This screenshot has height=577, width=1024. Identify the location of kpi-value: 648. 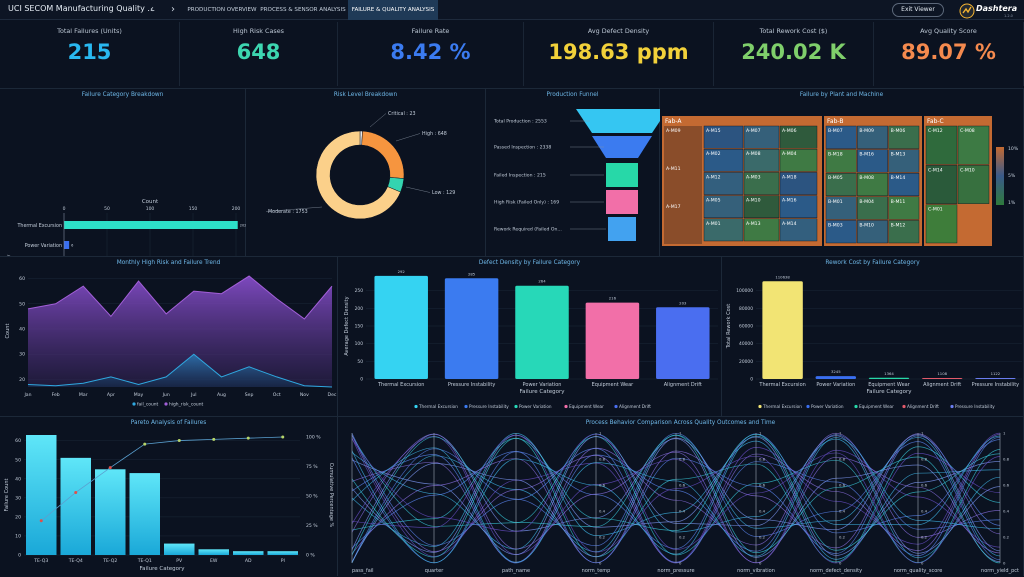
(258, 52).